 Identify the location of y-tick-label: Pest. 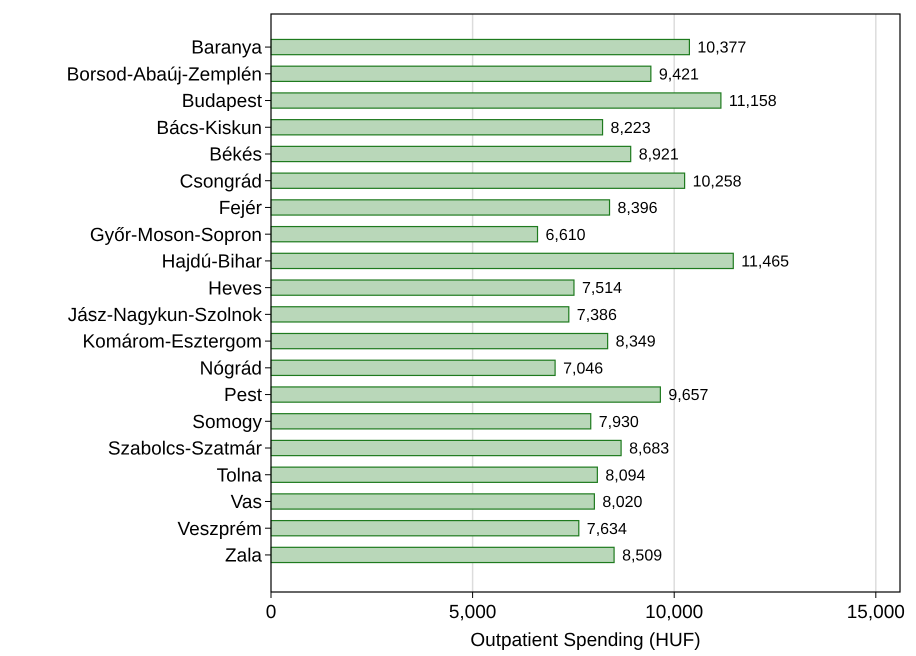
(243, 395).